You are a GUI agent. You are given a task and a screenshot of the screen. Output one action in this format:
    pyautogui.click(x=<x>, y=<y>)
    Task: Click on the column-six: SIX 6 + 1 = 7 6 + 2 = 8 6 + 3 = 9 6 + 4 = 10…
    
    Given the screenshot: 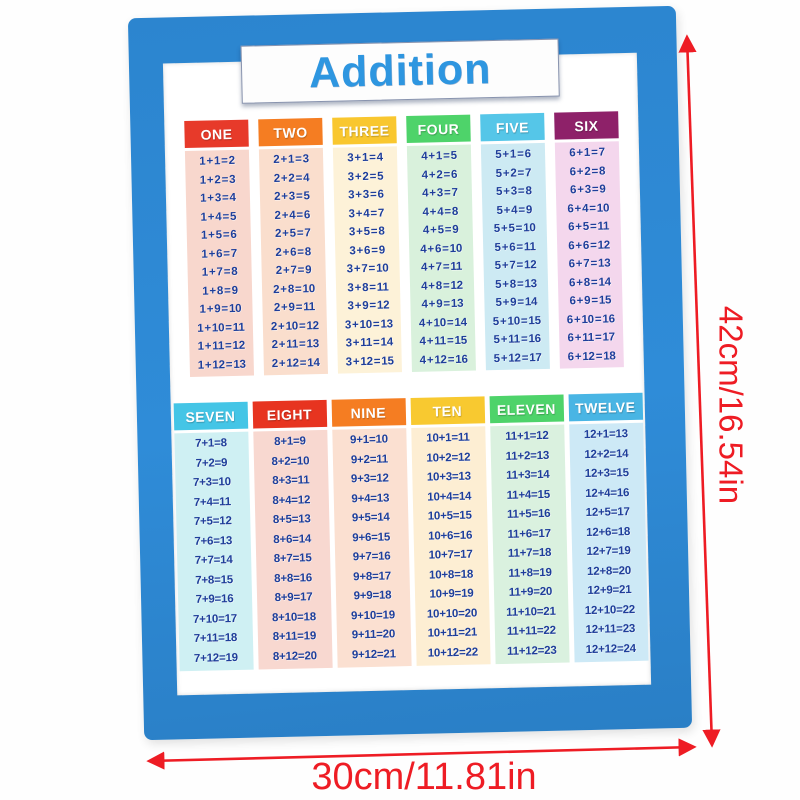 What is the action you would take?
    pyautogui.click(x=589, y=240)
    